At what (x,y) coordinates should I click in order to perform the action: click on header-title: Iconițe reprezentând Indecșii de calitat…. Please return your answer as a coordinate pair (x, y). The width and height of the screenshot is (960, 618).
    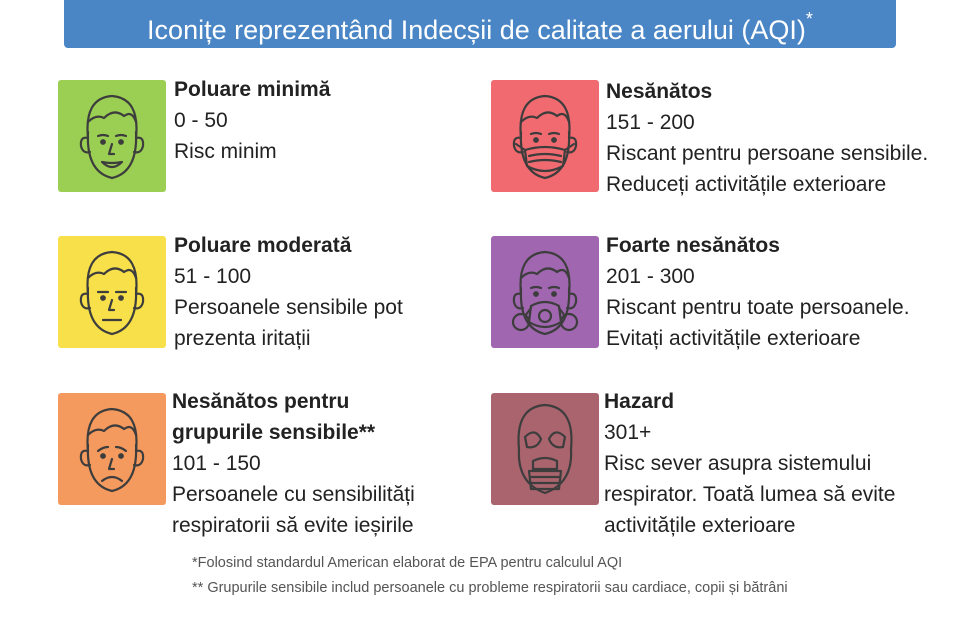
    Looking at the image, I should click on (476, 30).